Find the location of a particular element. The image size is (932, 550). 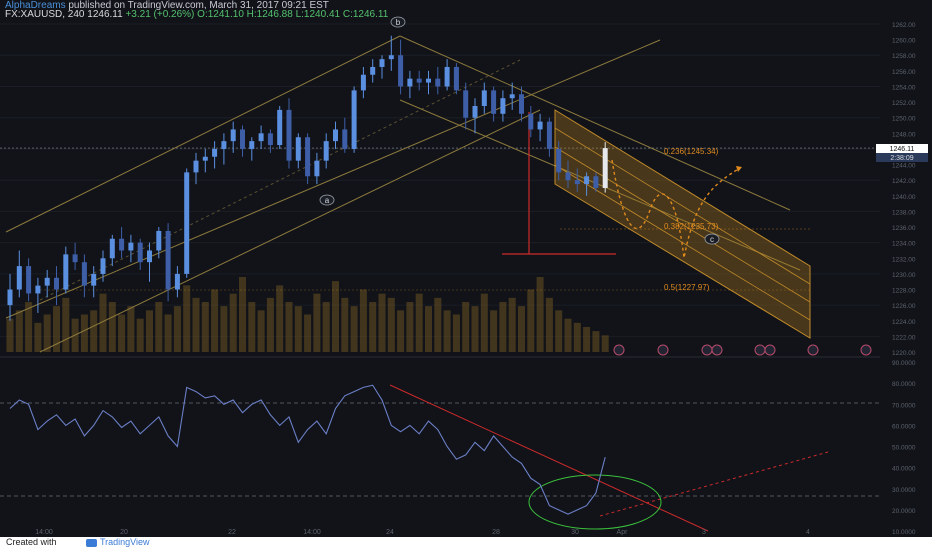

price-tick: 1236.00 is located at coordinates (904, 228).